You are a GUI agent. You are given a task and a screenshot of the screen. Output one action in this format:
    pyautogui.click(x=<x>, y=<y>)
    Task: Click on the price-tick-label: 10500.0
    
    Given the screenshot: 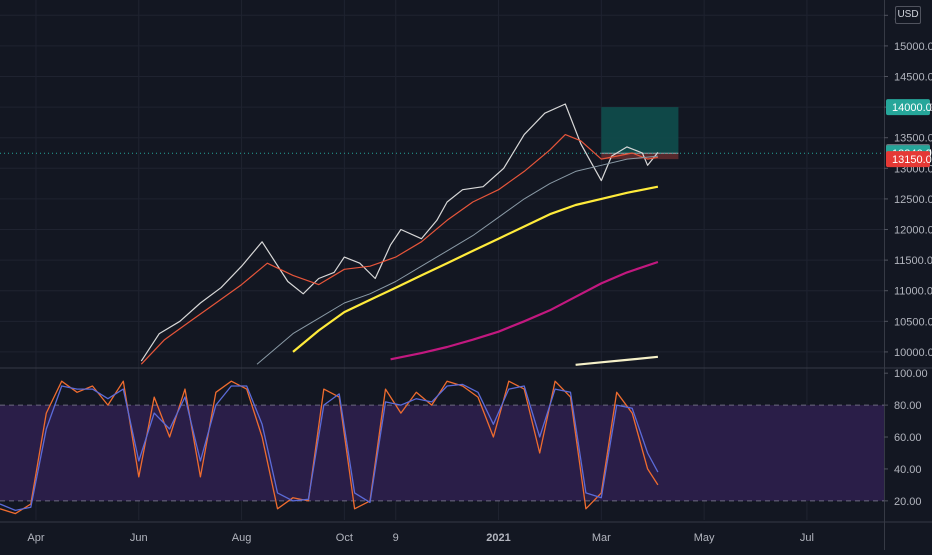 What is the action you would take?
    pyautogui.click(x=913, y=322)
    